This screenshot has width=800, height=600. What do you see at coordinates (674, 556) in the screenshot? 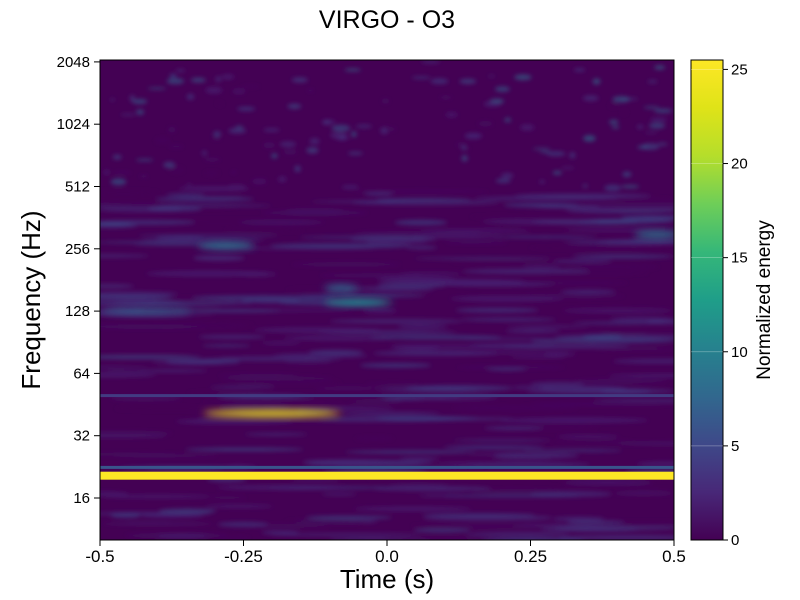
I see `x-tick-label: 0.5` at bounding box center [674, 556].